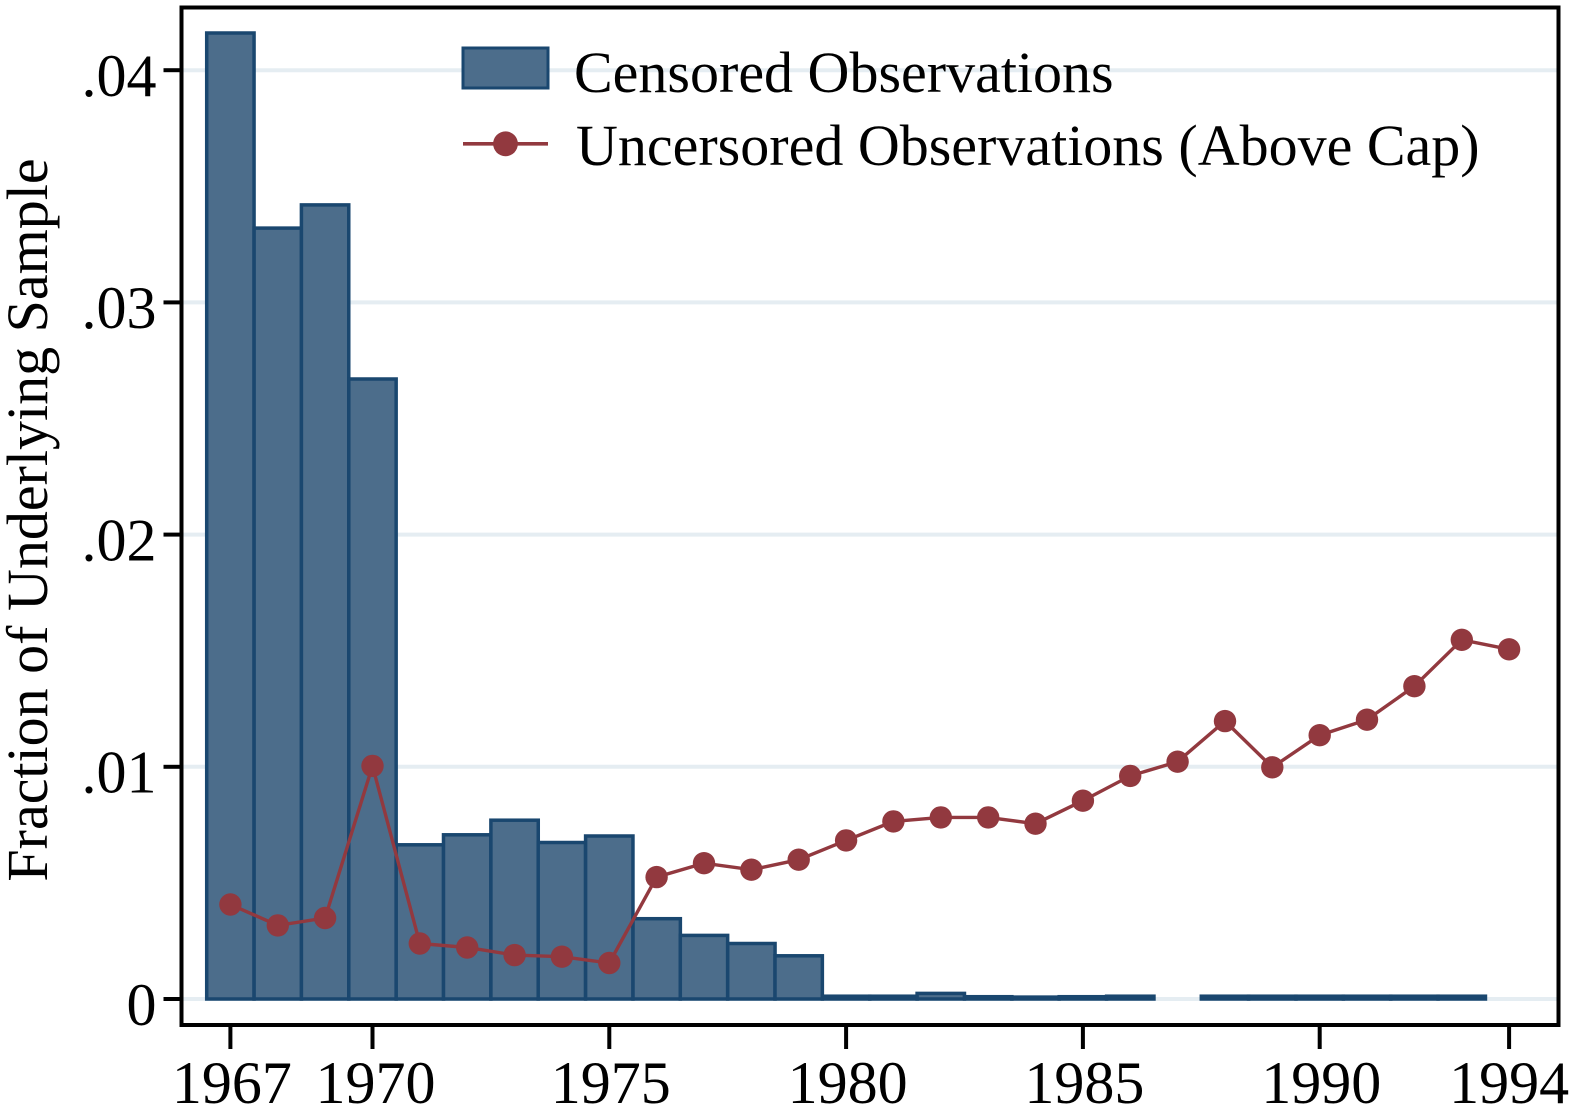 This screenshot has height=1109, width=1570. What do you see at coordinates (844, 72) in the screenshot?
I see `svg-text: Censored Observations` at bounding box center [844, 72].